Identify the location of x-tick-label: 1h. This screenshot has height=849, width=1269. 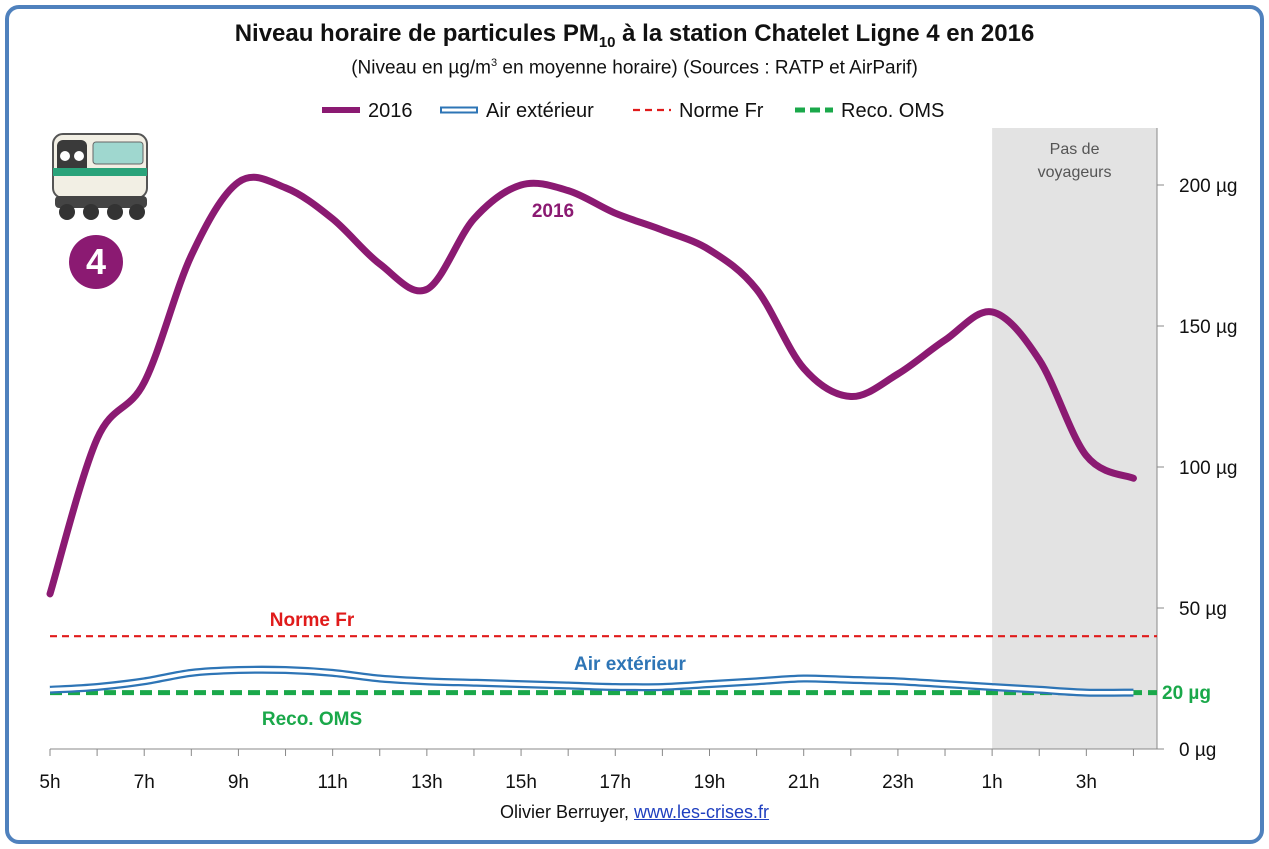
(992, 782).